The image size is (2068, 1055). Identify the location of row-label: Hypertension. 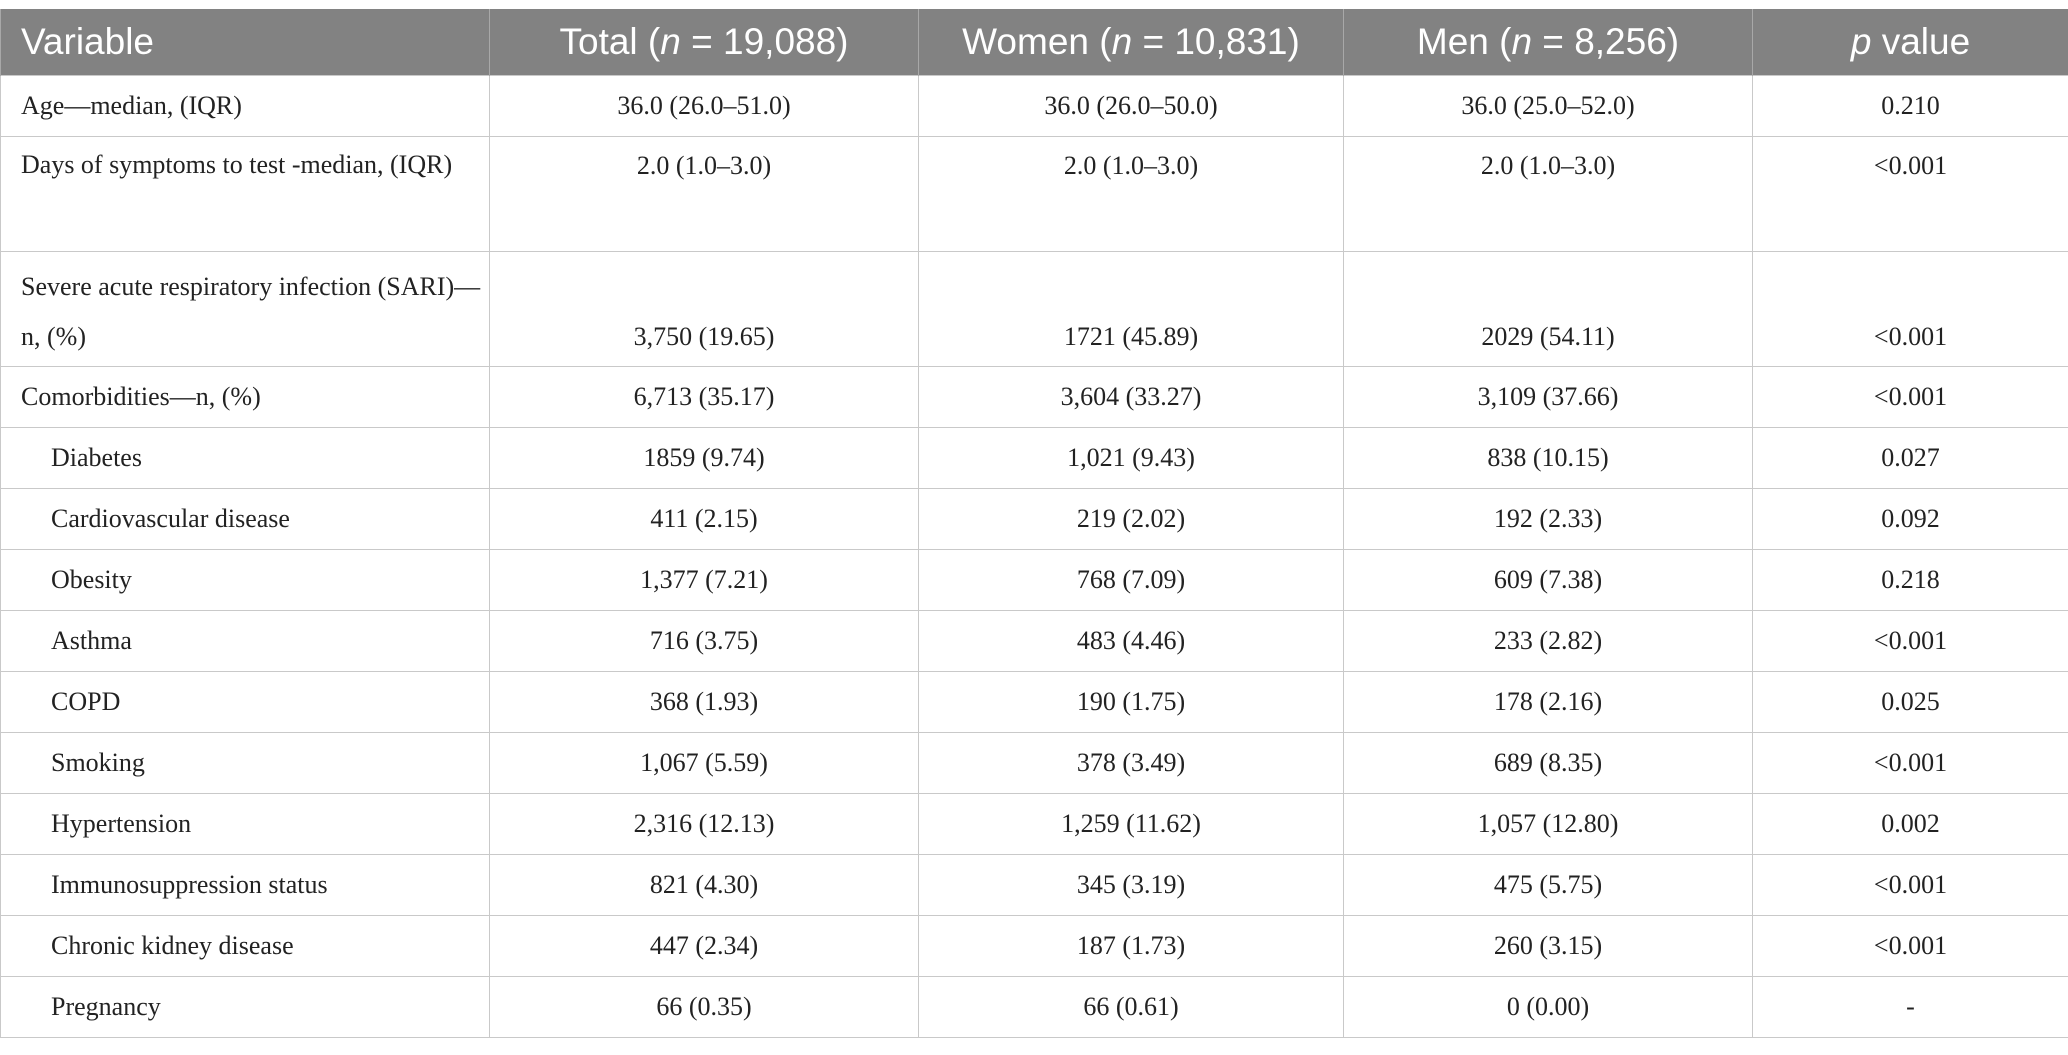
(245, 824).